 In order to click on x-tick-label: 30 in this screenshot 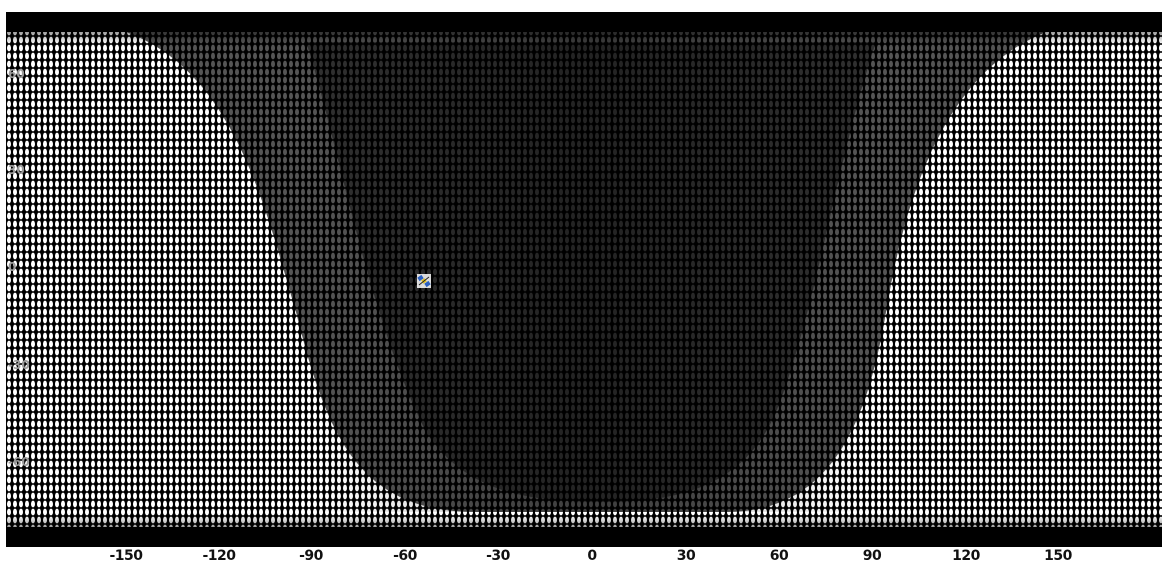, I will do `click(686, 556)`.